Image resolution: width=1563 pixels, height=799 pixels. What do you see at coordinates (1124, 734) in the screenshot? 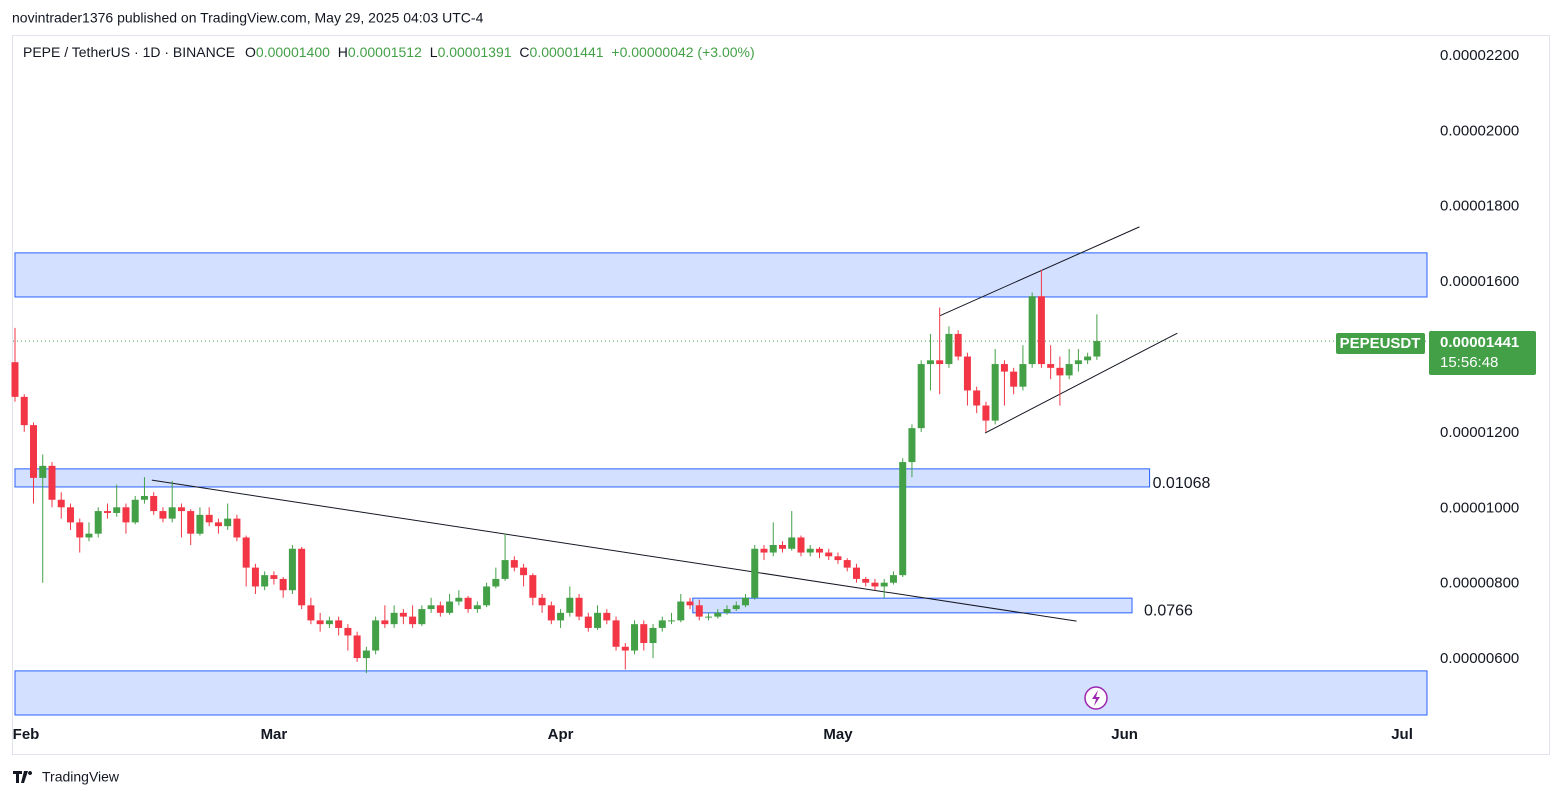
I see `x-tick-label: Jun` at bounding box center [1124, 734].